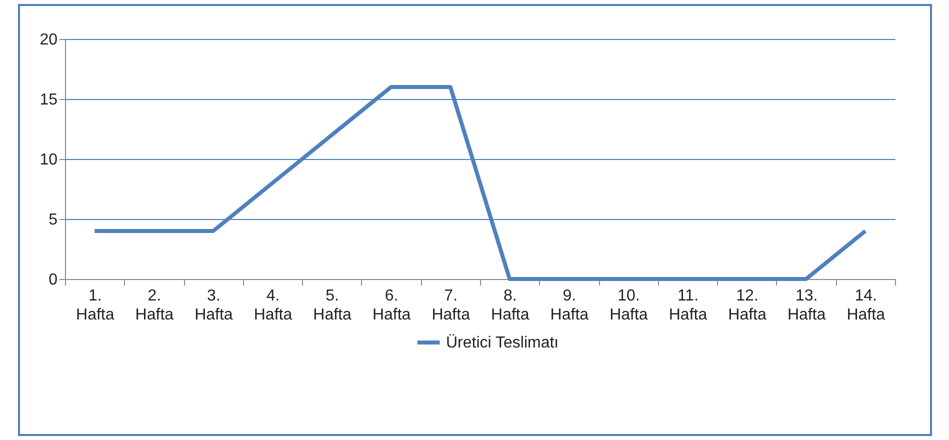  I want to click on x-tick-label: 6. Hafta, so click(391, 306).